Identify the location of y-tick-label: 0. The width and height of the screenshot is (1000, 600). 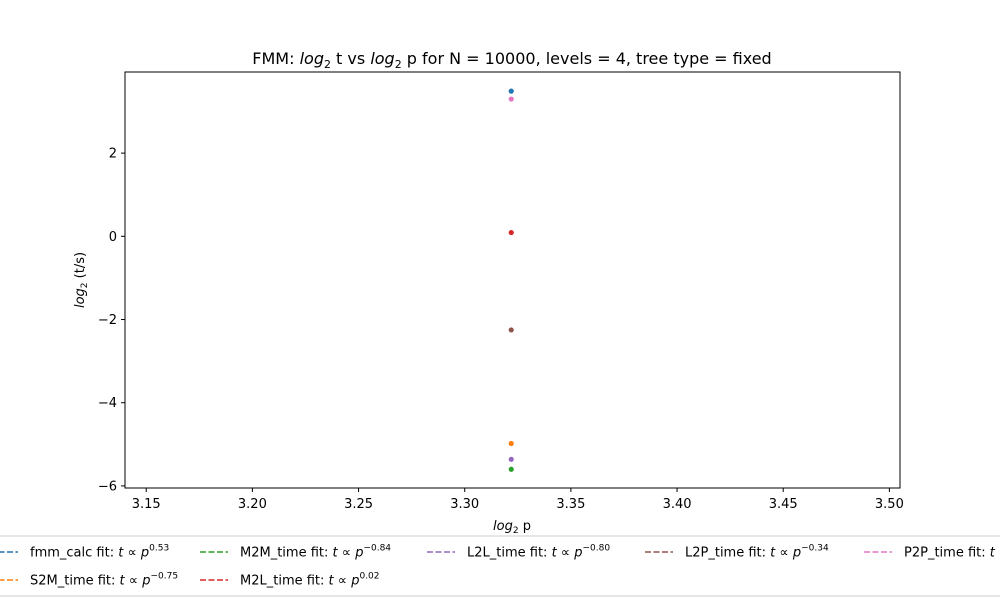
(113, 237).